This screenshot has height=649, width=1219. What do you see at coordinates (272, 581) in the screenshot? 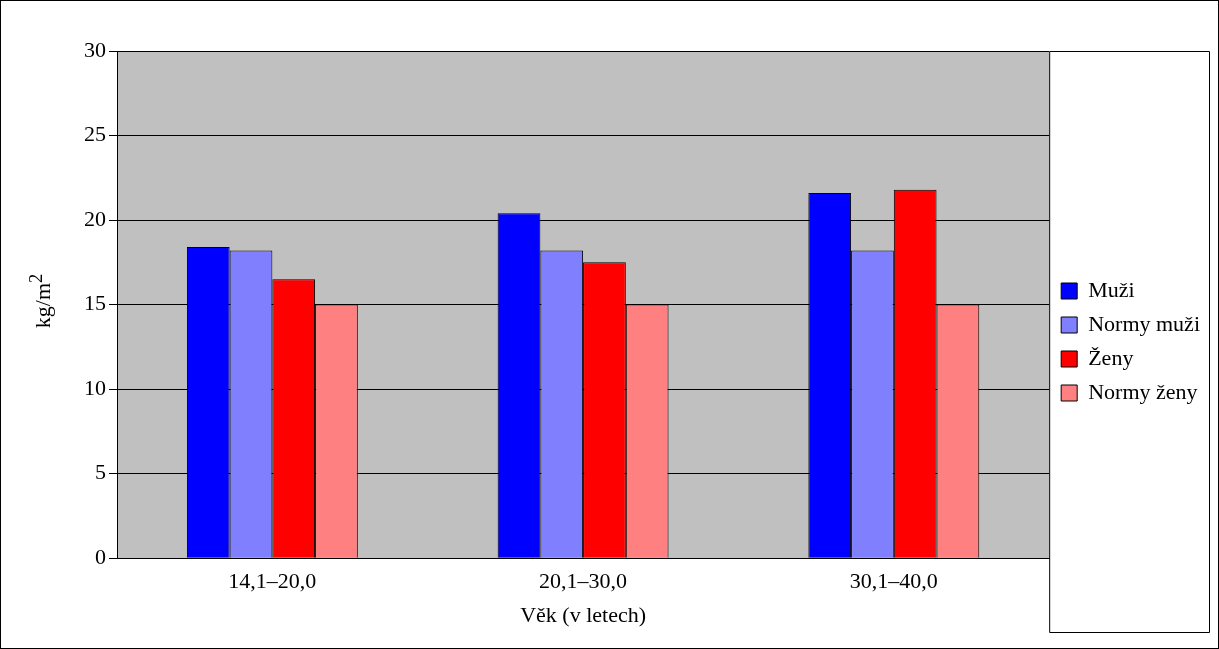
I see `x-tick-label: 14,1–20,0` at bounding box center [272, 581].